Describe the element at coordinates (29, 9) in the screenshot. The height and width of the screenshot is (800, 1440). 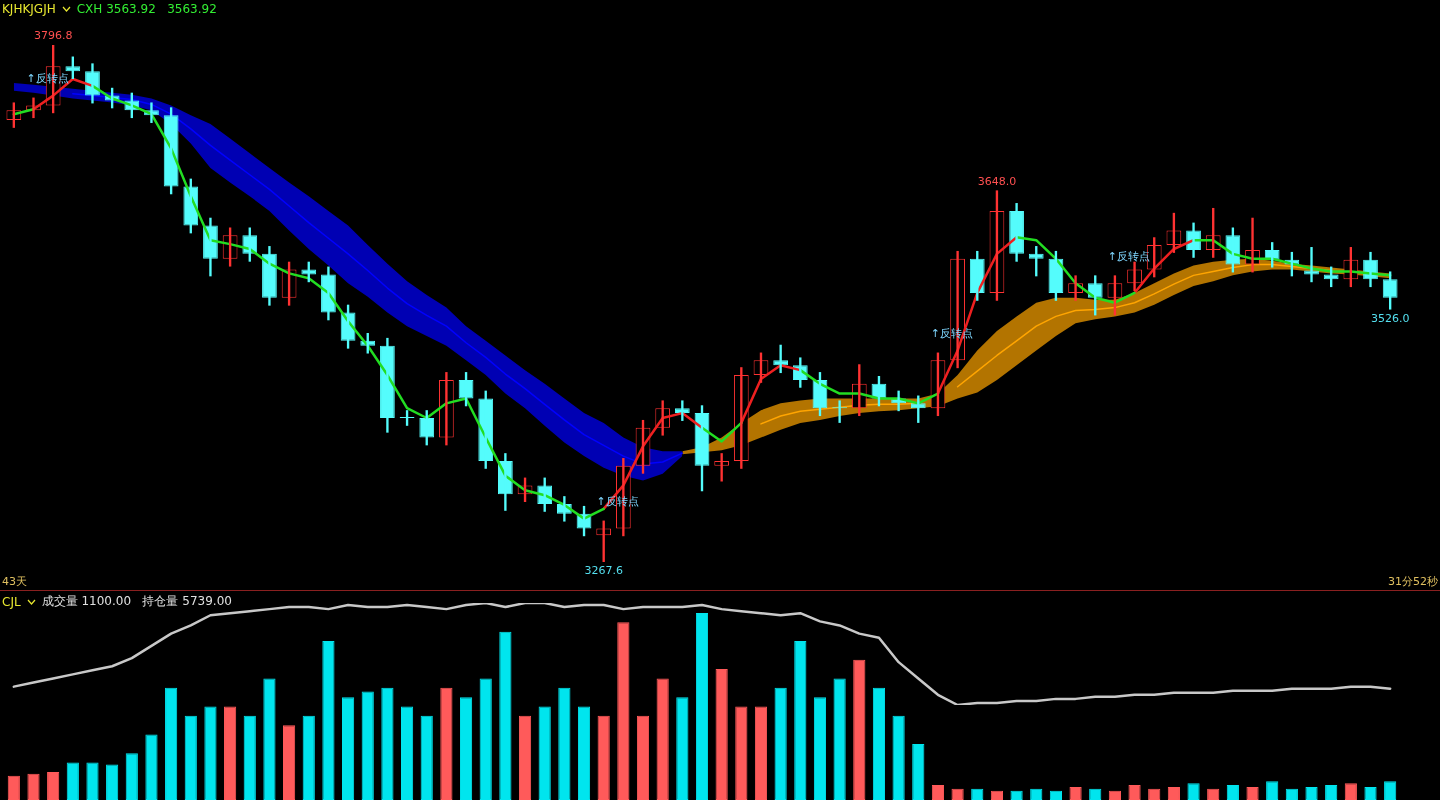
I see `chart-title: KJHKJGJH` at that location.